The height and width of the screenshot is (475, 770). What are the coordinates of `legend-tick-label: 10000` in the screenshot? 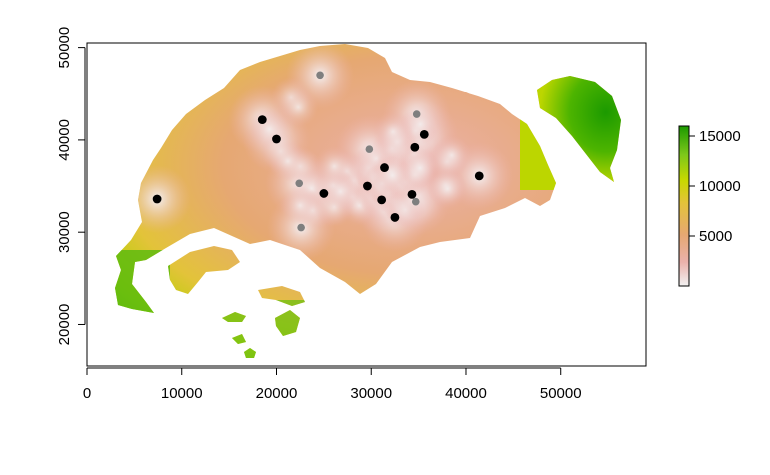 It's located at (720, 186).